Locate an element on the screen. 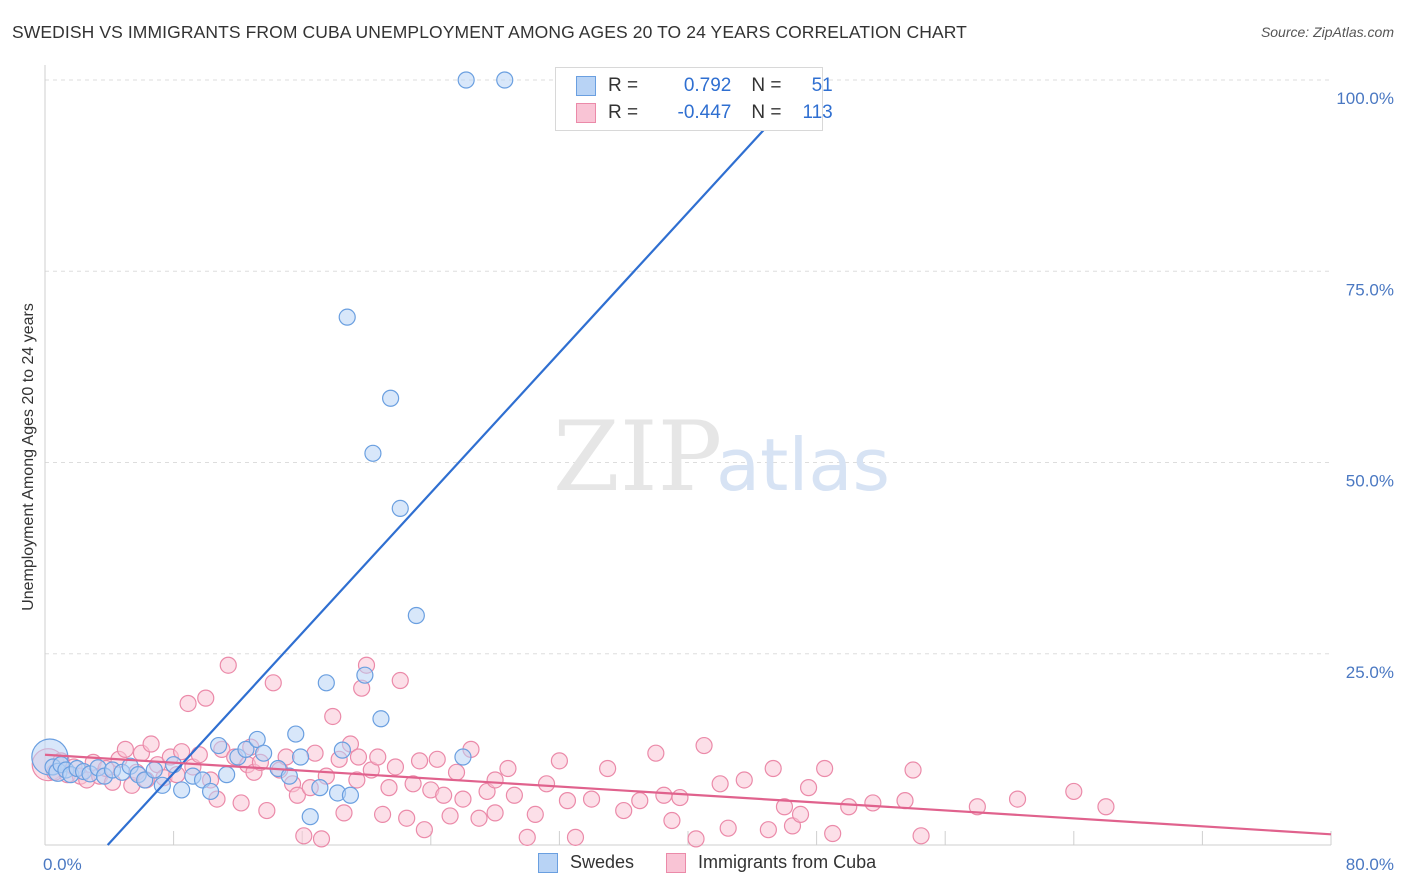 This screenshot has height=892, width=1406. cuba-legend-swatch is located at coordinates (676, 862).